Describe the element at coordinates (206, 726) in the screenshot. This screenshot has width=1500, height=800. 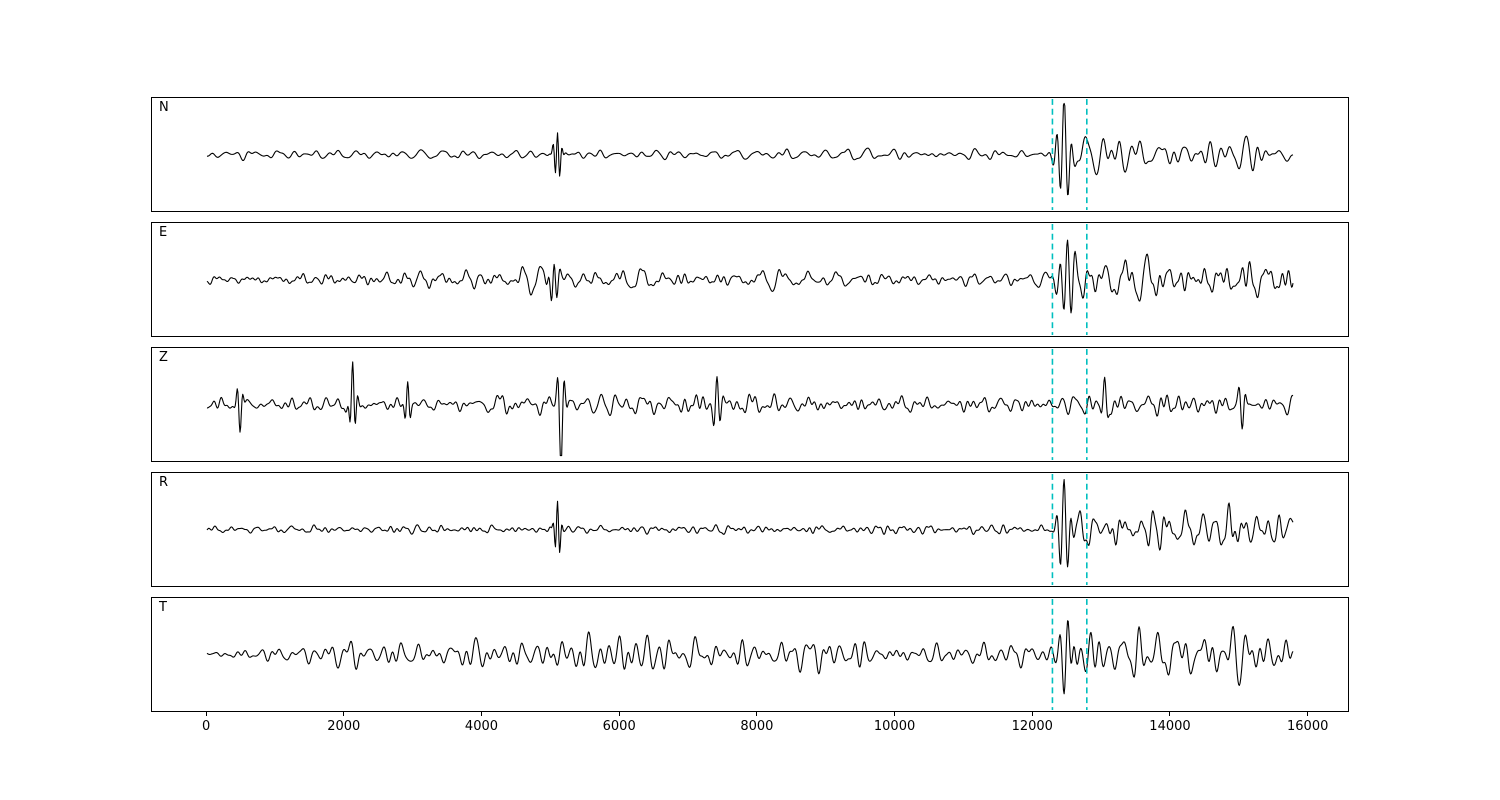
I see `x-tick-label: 0` at that location.